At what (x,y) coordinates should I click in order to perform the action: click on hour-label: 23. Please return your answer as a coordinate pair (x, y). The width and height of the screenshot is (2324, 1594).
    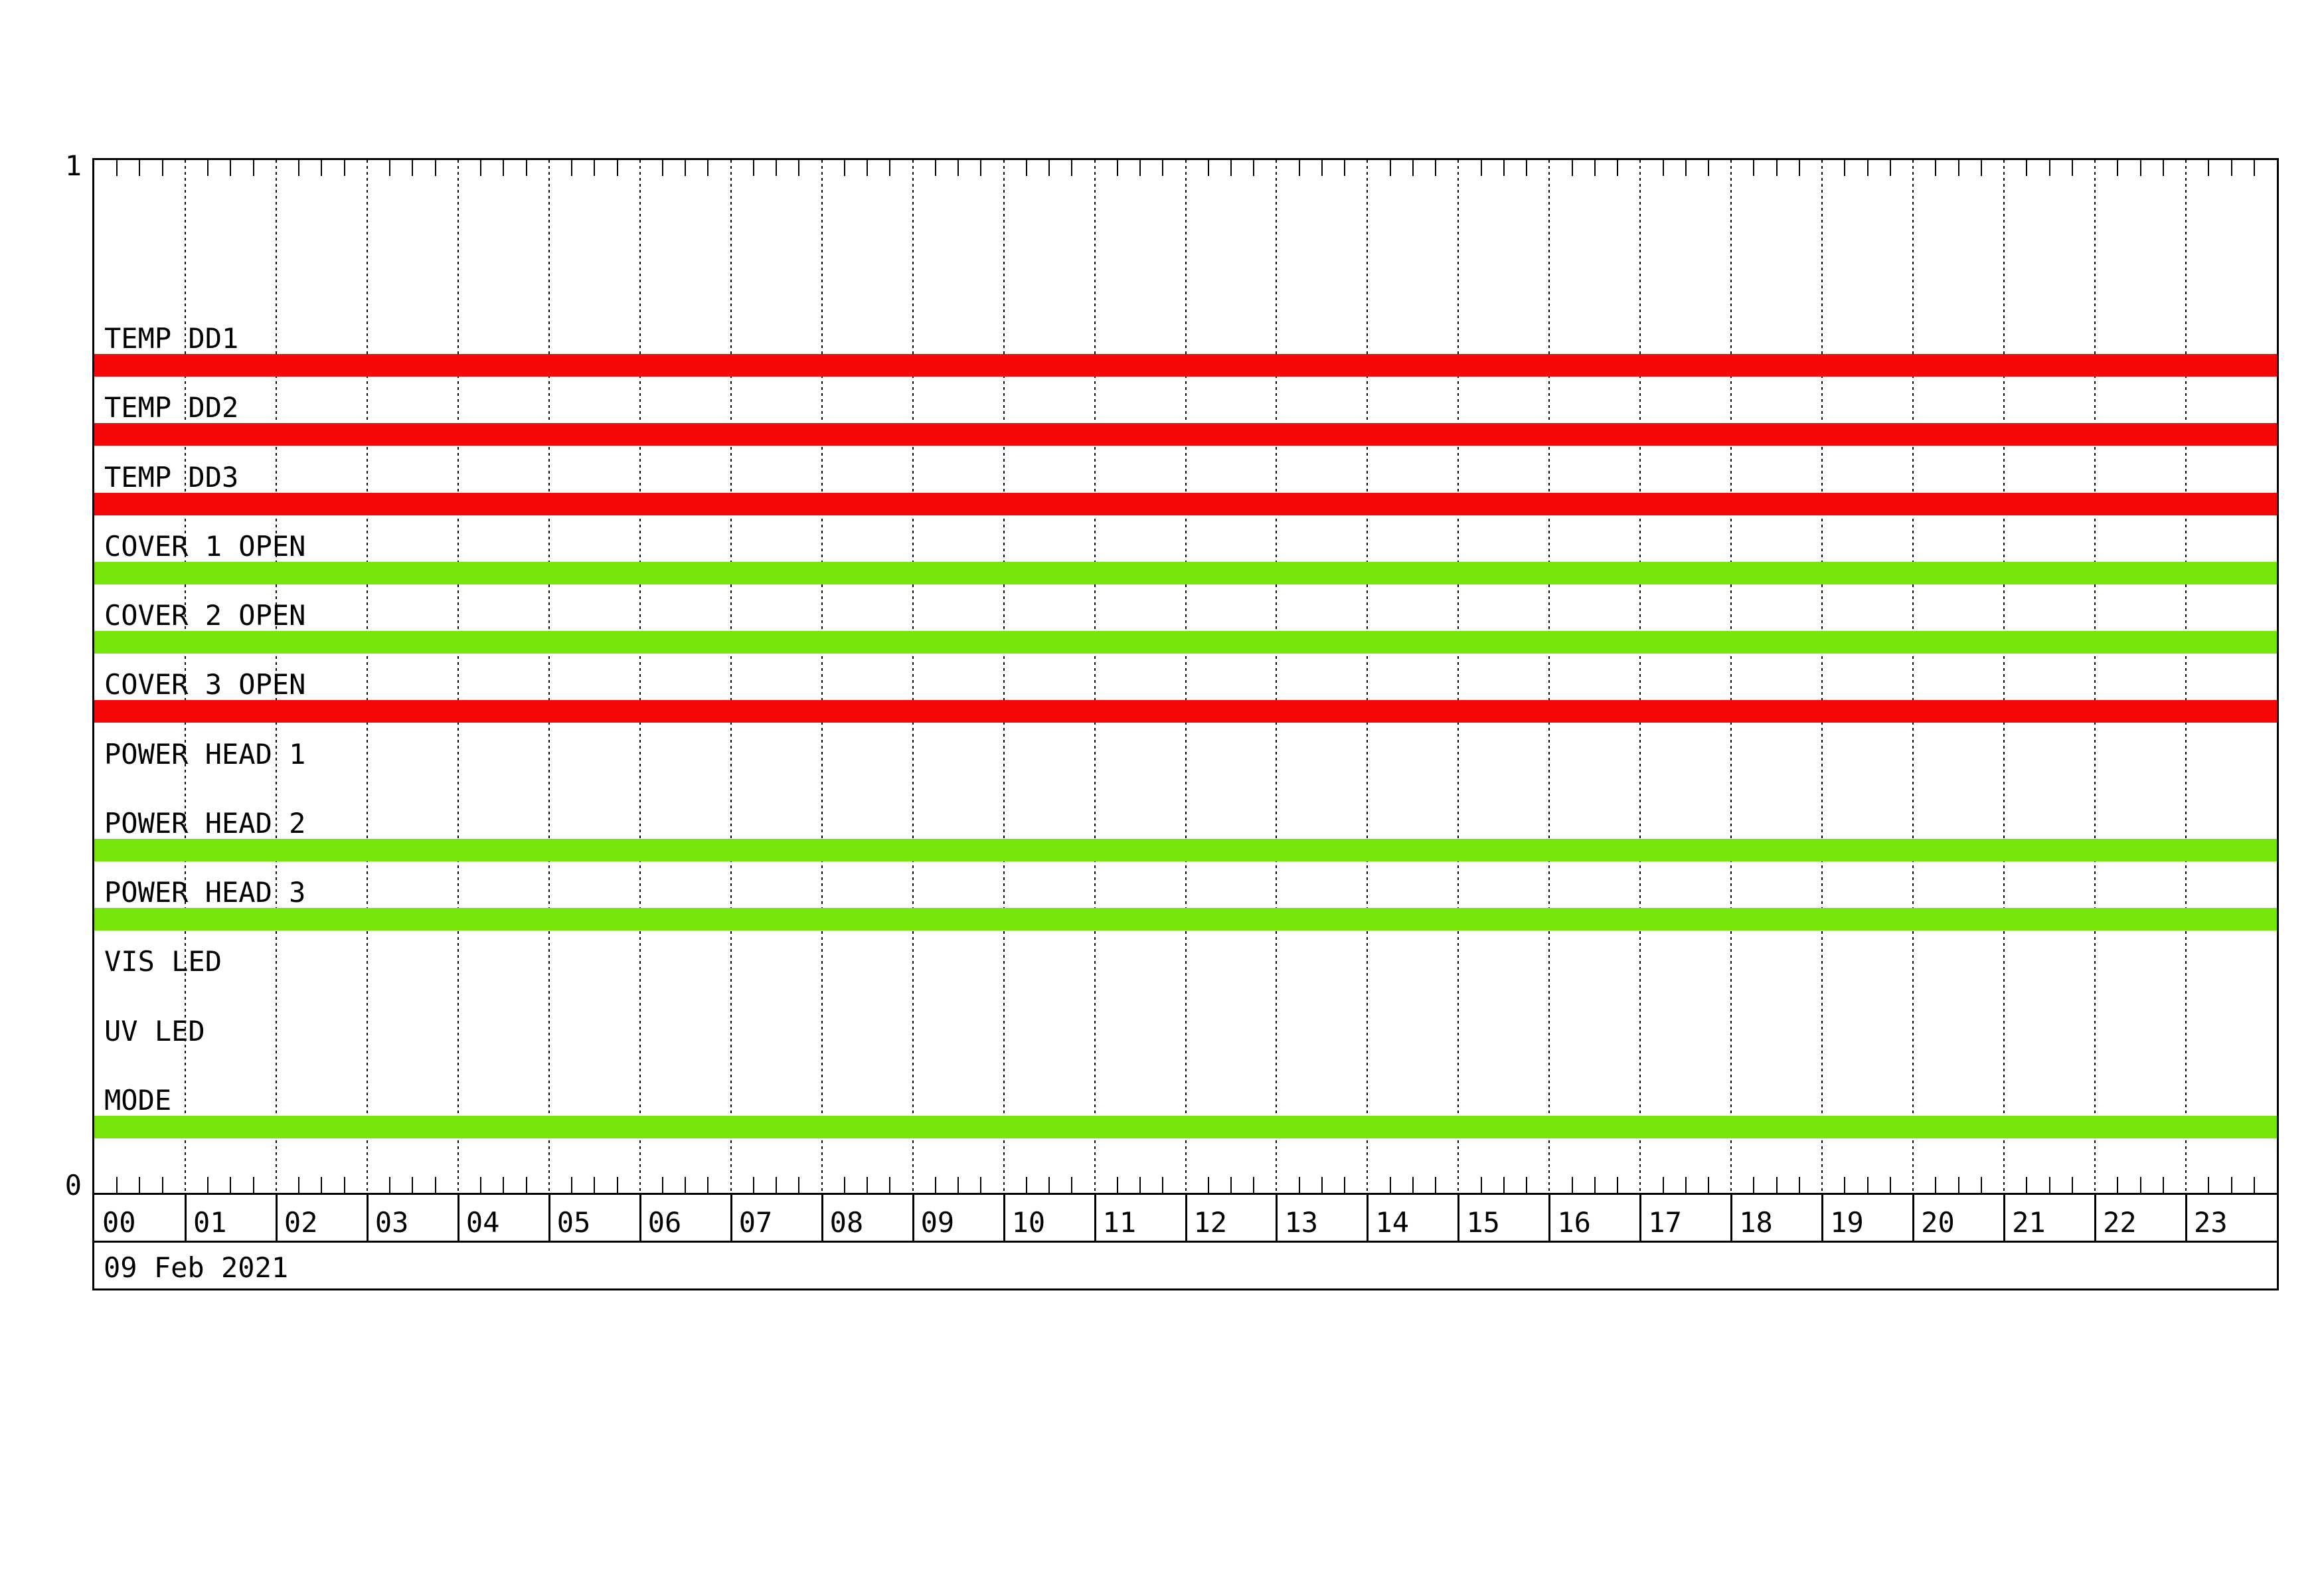
    Looking at the image, I should click on (2211, 1222).